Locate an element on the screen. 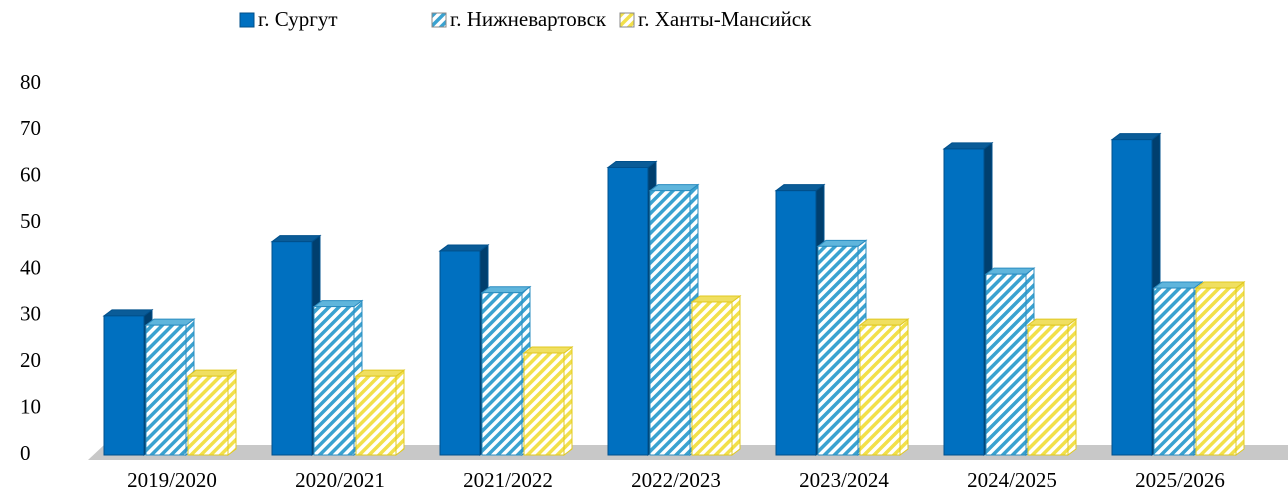 This screenshot has height=502, width=1288. x-tick-label: 2020/2021 is located at coordinates (340, 480).